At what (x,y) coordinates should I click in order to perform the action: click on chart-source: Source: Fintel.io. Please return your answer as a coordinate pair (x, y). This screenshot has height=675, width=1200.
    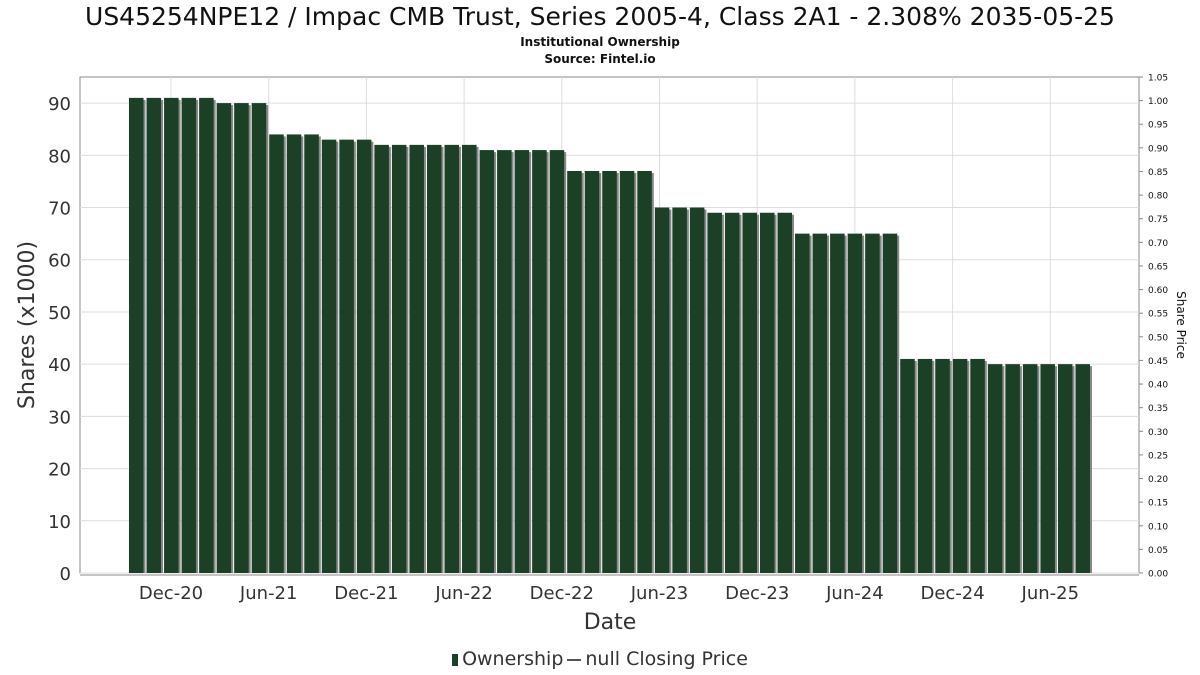
    Looking at the image, I should click on (600, 59).